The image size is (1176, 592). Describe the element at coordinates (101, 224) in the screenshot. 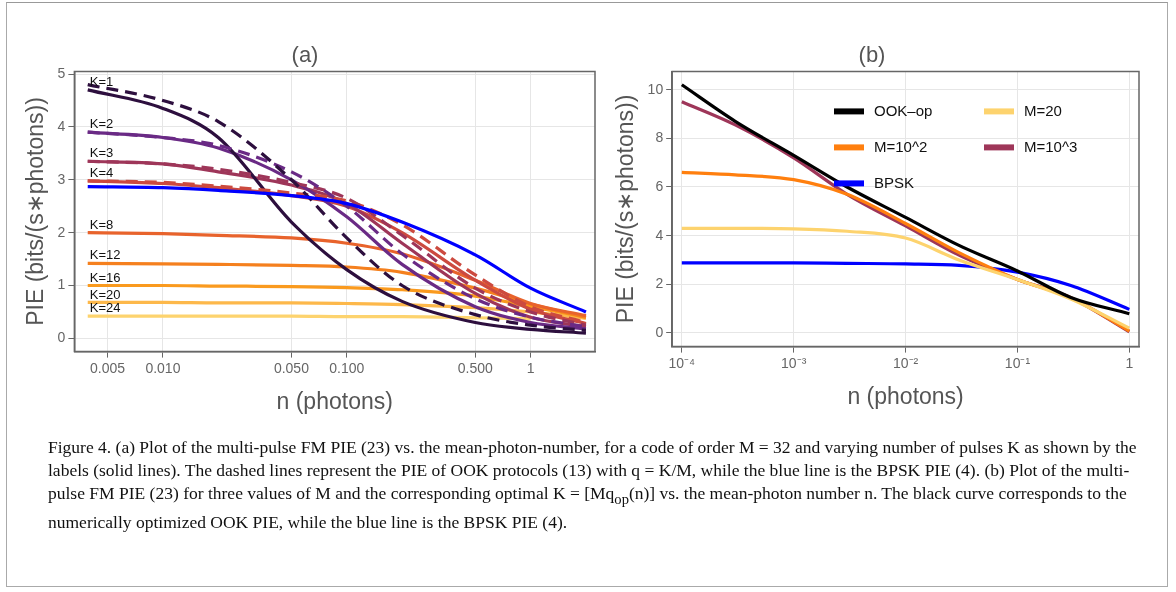

I see `series-label: K=8` at that location.